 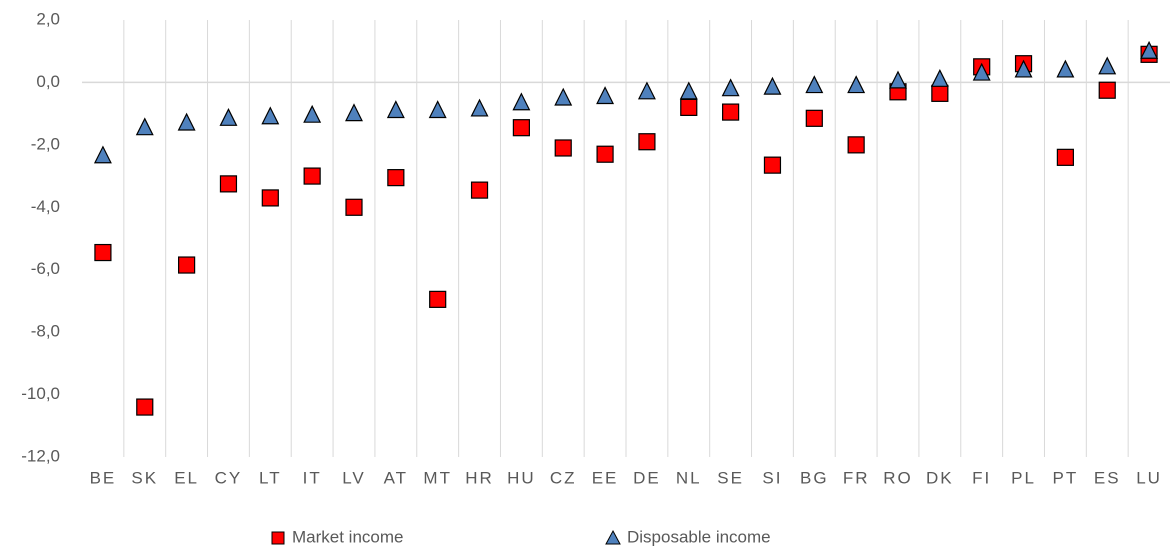 I want to click on x-tick-label: HR, so click(x=479, y=477).